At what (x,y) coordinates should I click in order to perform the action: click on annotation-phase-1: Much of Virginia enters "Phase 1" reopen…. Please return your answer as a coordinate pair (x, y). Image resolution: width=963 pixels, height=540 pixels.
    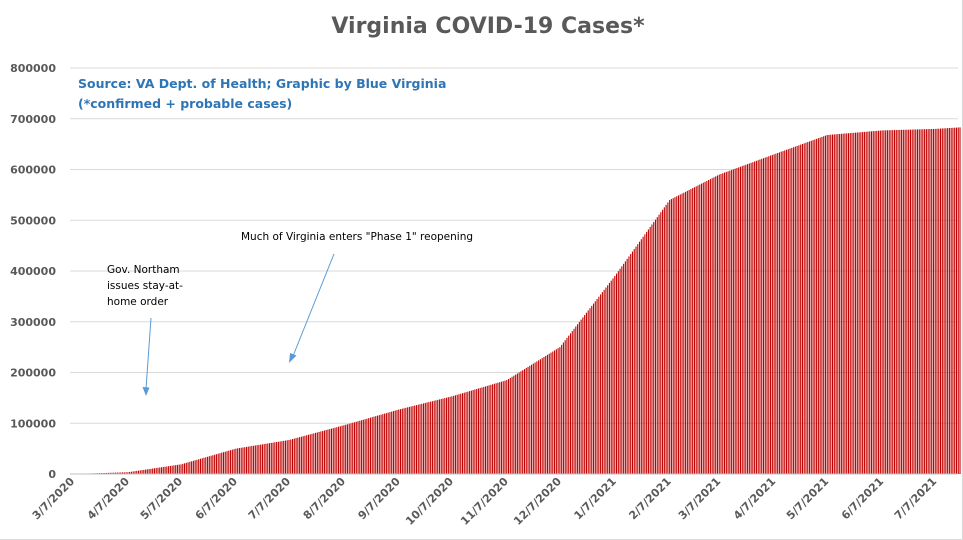
    Looking at the image, I should click on (357, 297).